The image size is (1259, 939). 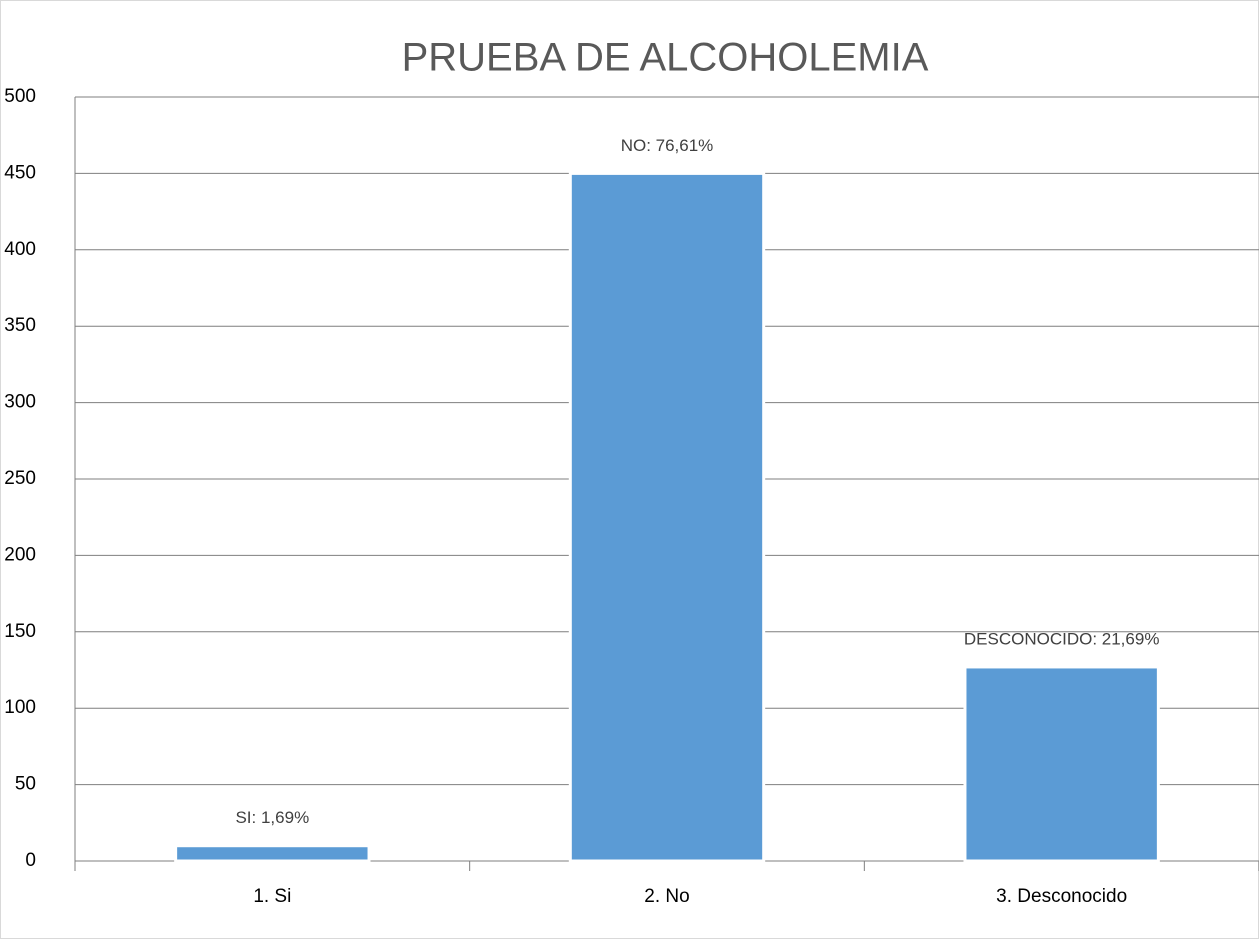 What do you see at coordinates (20, 172) in the screenshot?
I see `y-tick-label: 450` at bounding box center [20, 172].